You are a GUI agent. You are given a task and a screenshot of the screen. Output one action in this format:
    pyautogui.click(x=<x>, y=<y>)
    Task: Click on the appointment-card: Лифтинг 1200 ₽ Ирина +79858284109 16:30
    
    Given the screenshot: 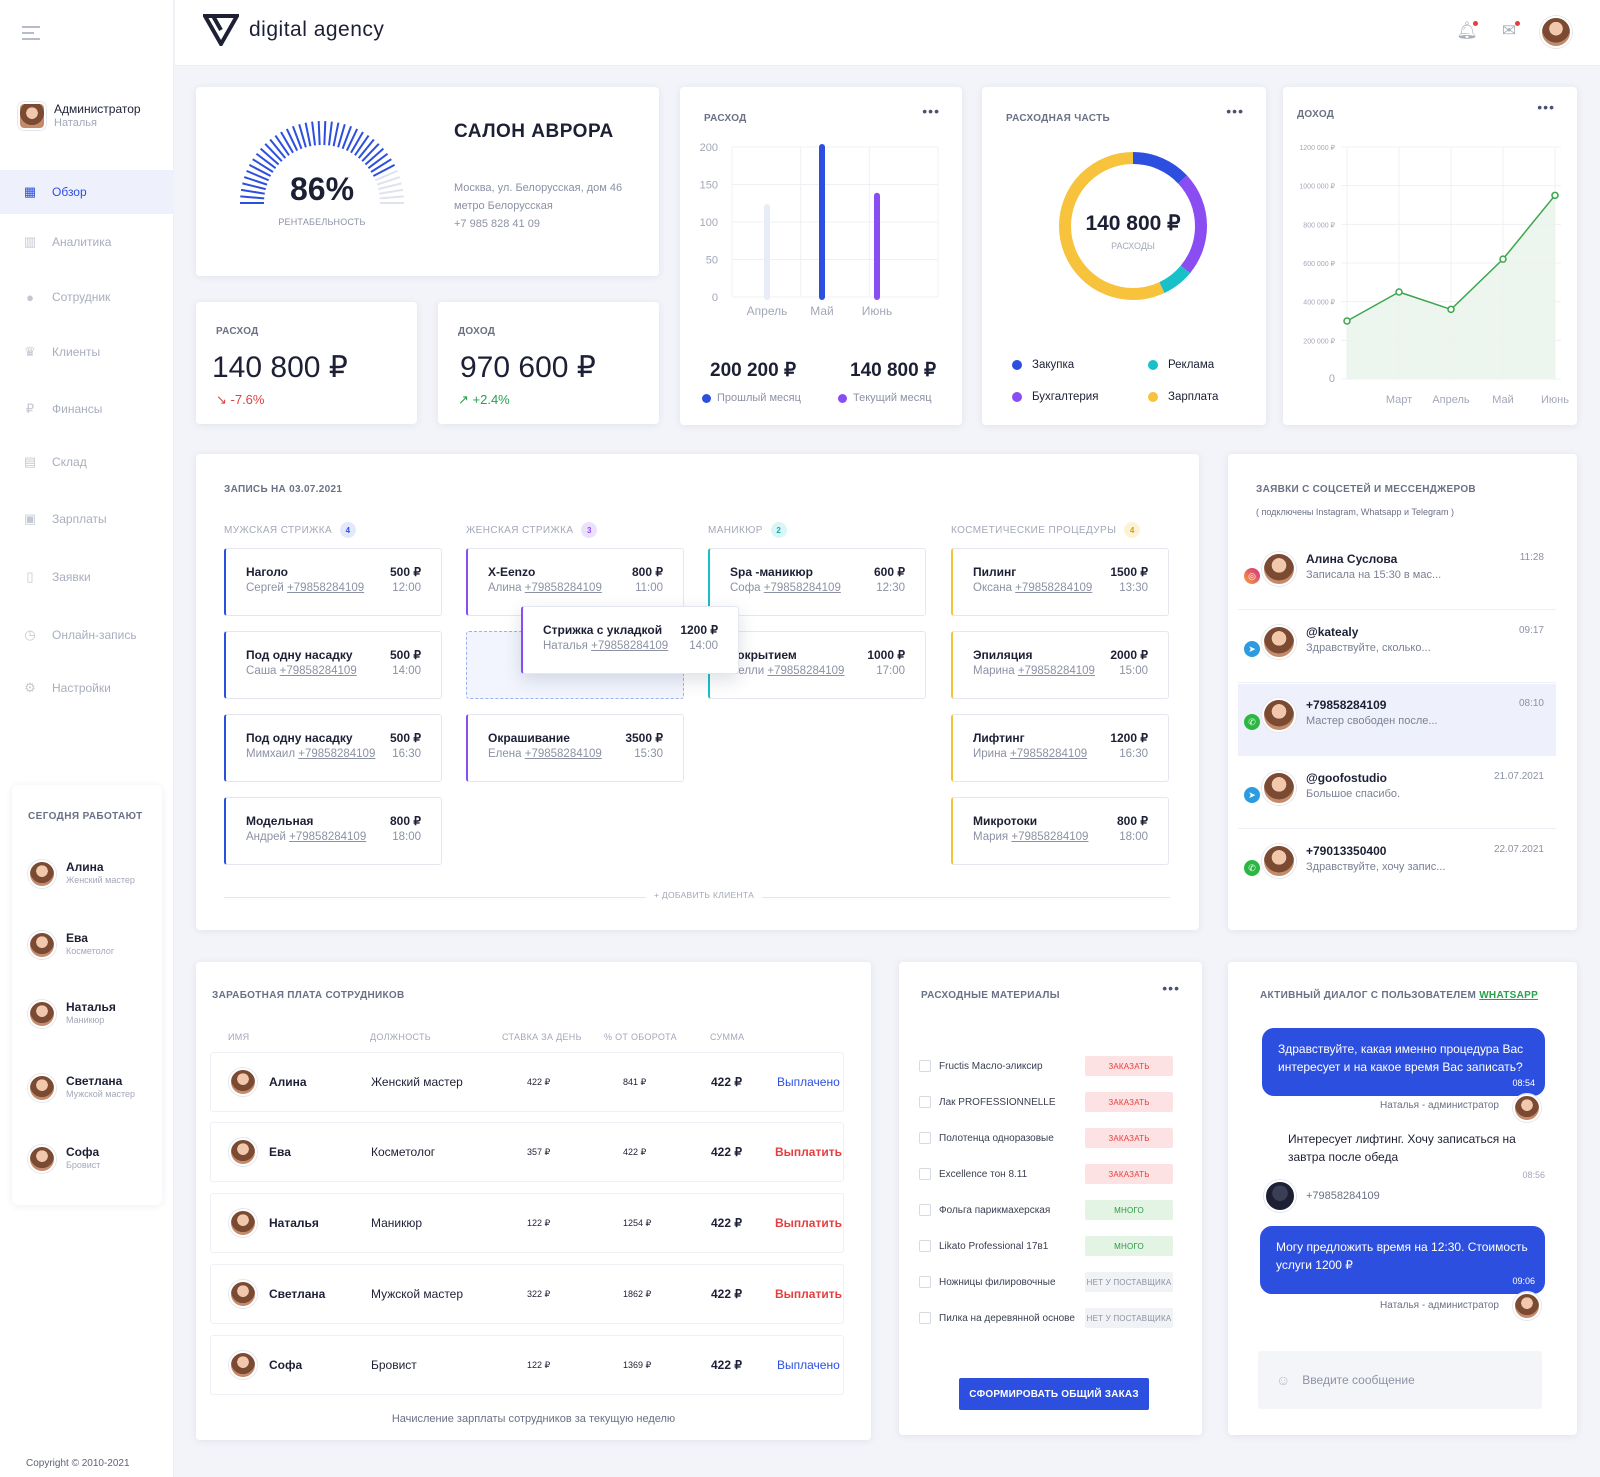 What is the action you would take?
    pyautogui.click(x=1060, y=748)
    